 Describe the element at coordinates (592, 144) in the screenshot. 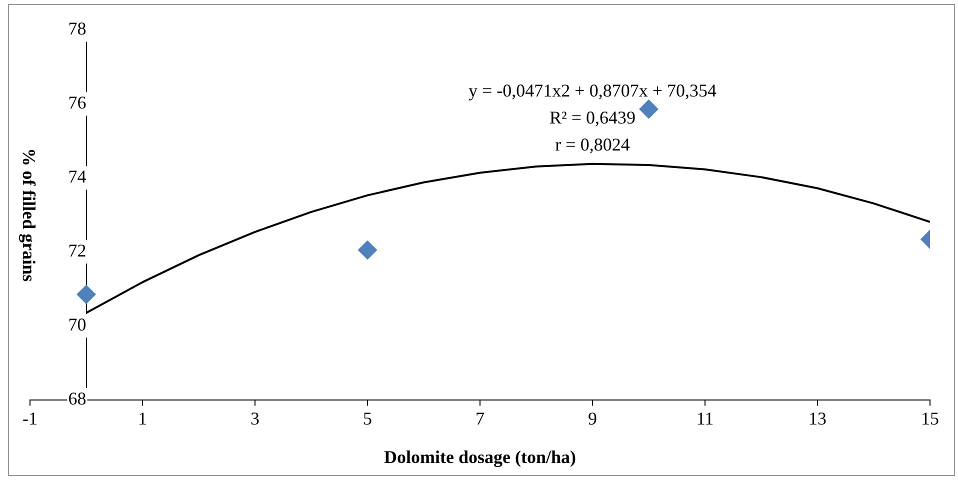

I see `annotation: r = 0,8024` at that location.